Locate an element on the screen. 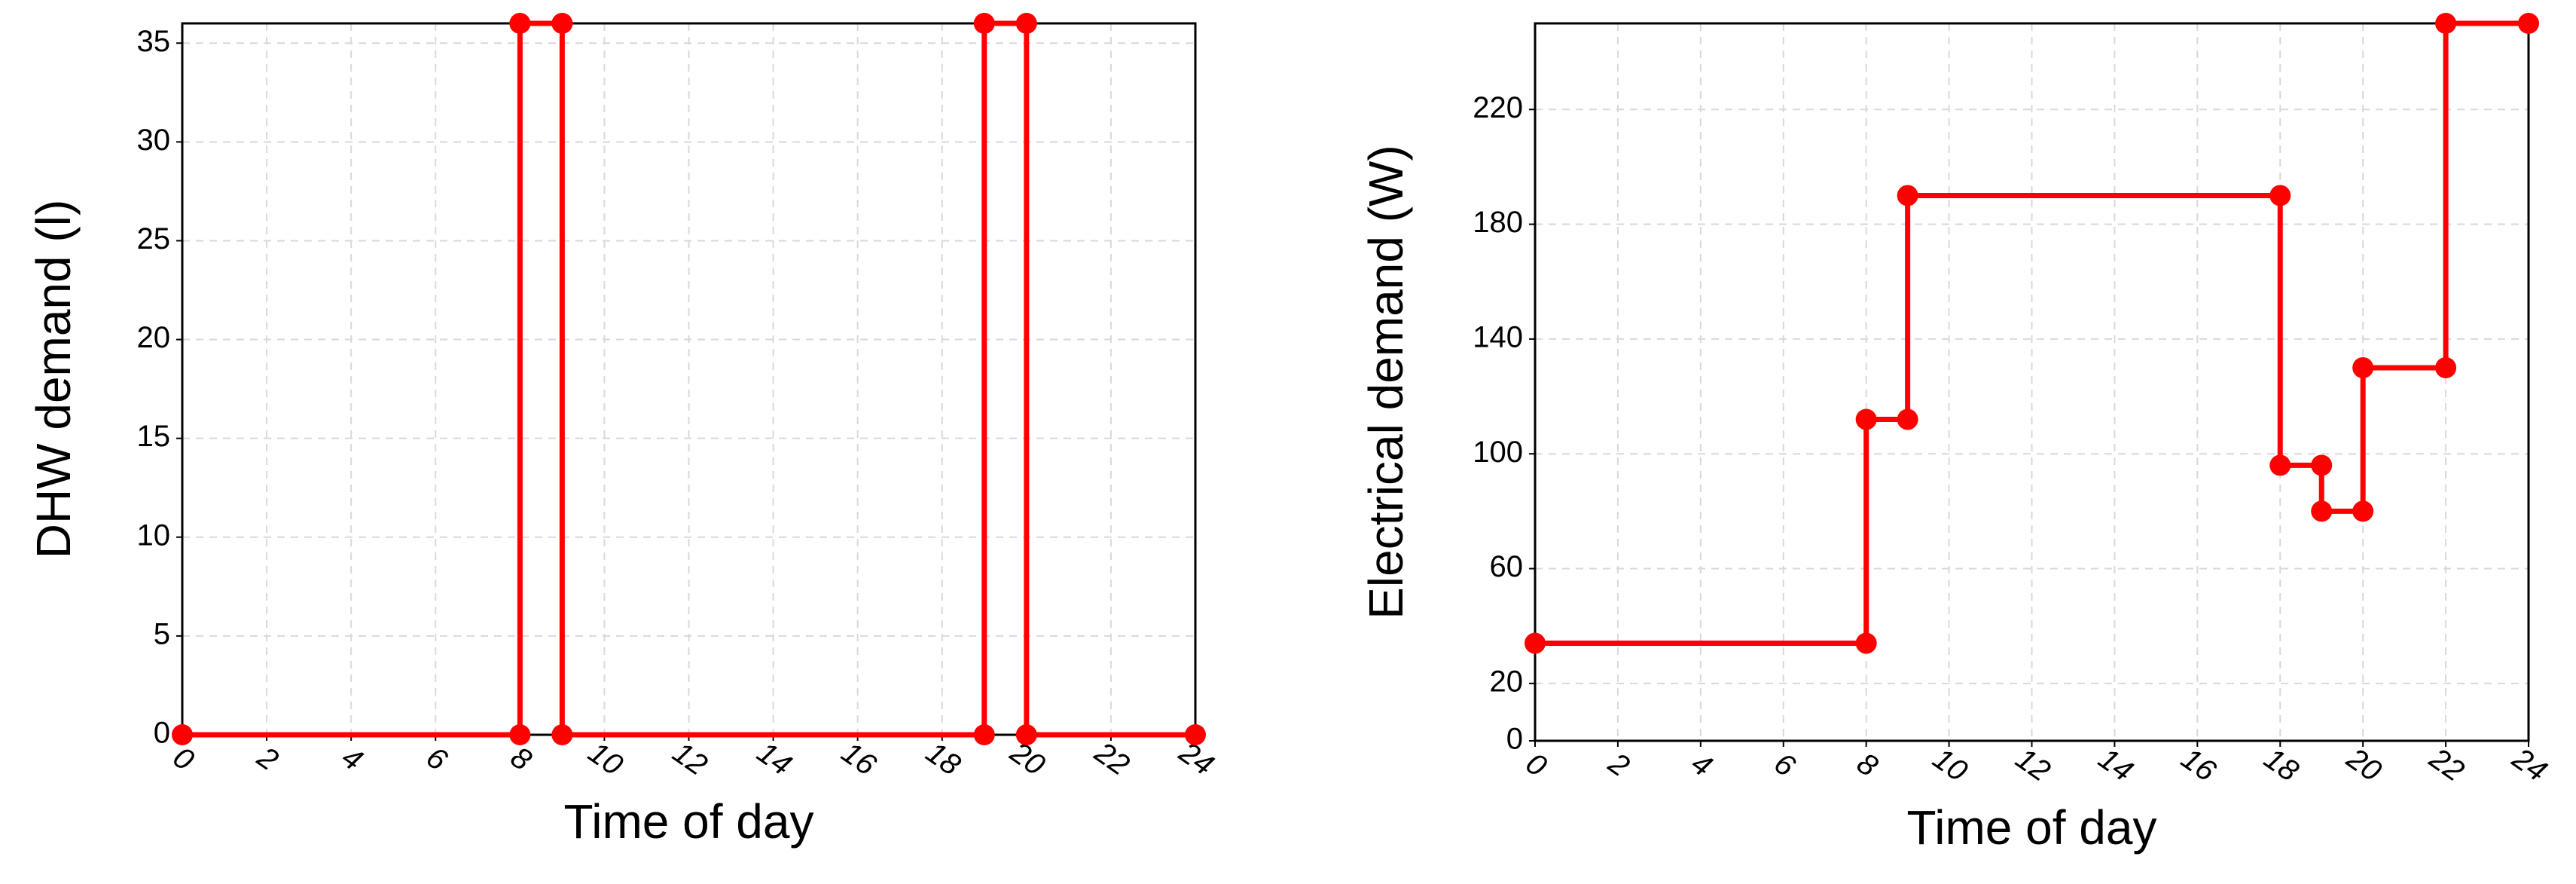 The height and width of the screenshot is (884, 2576). y-tick-label: 35 is located at coordinates (154, 41).